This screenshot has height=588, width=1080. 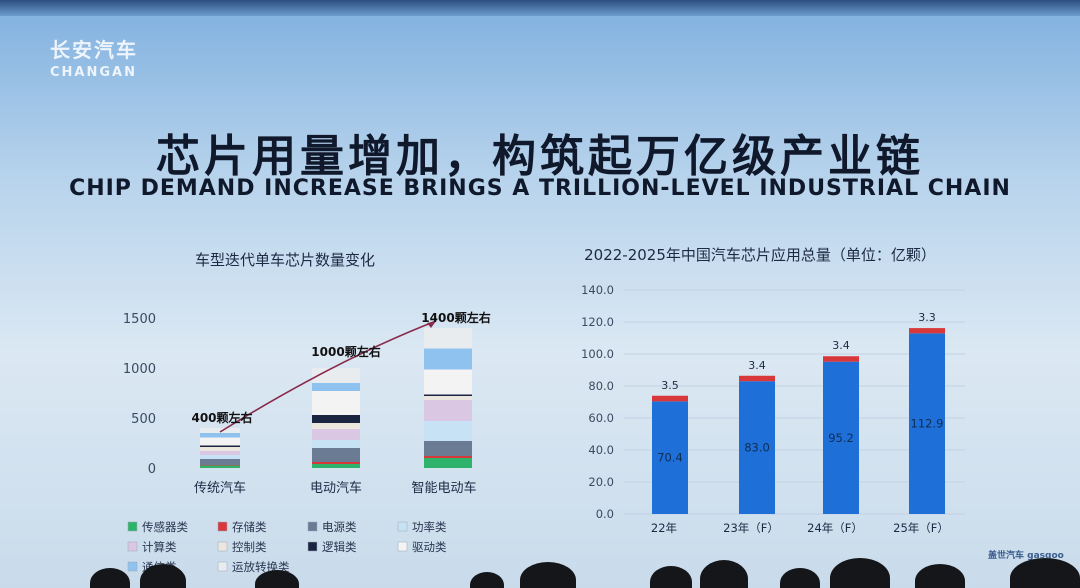 What do you see at coordinates (431, 324) in the screenshot?
I see `trend-arrow-head` at bounding box center [431, 324].